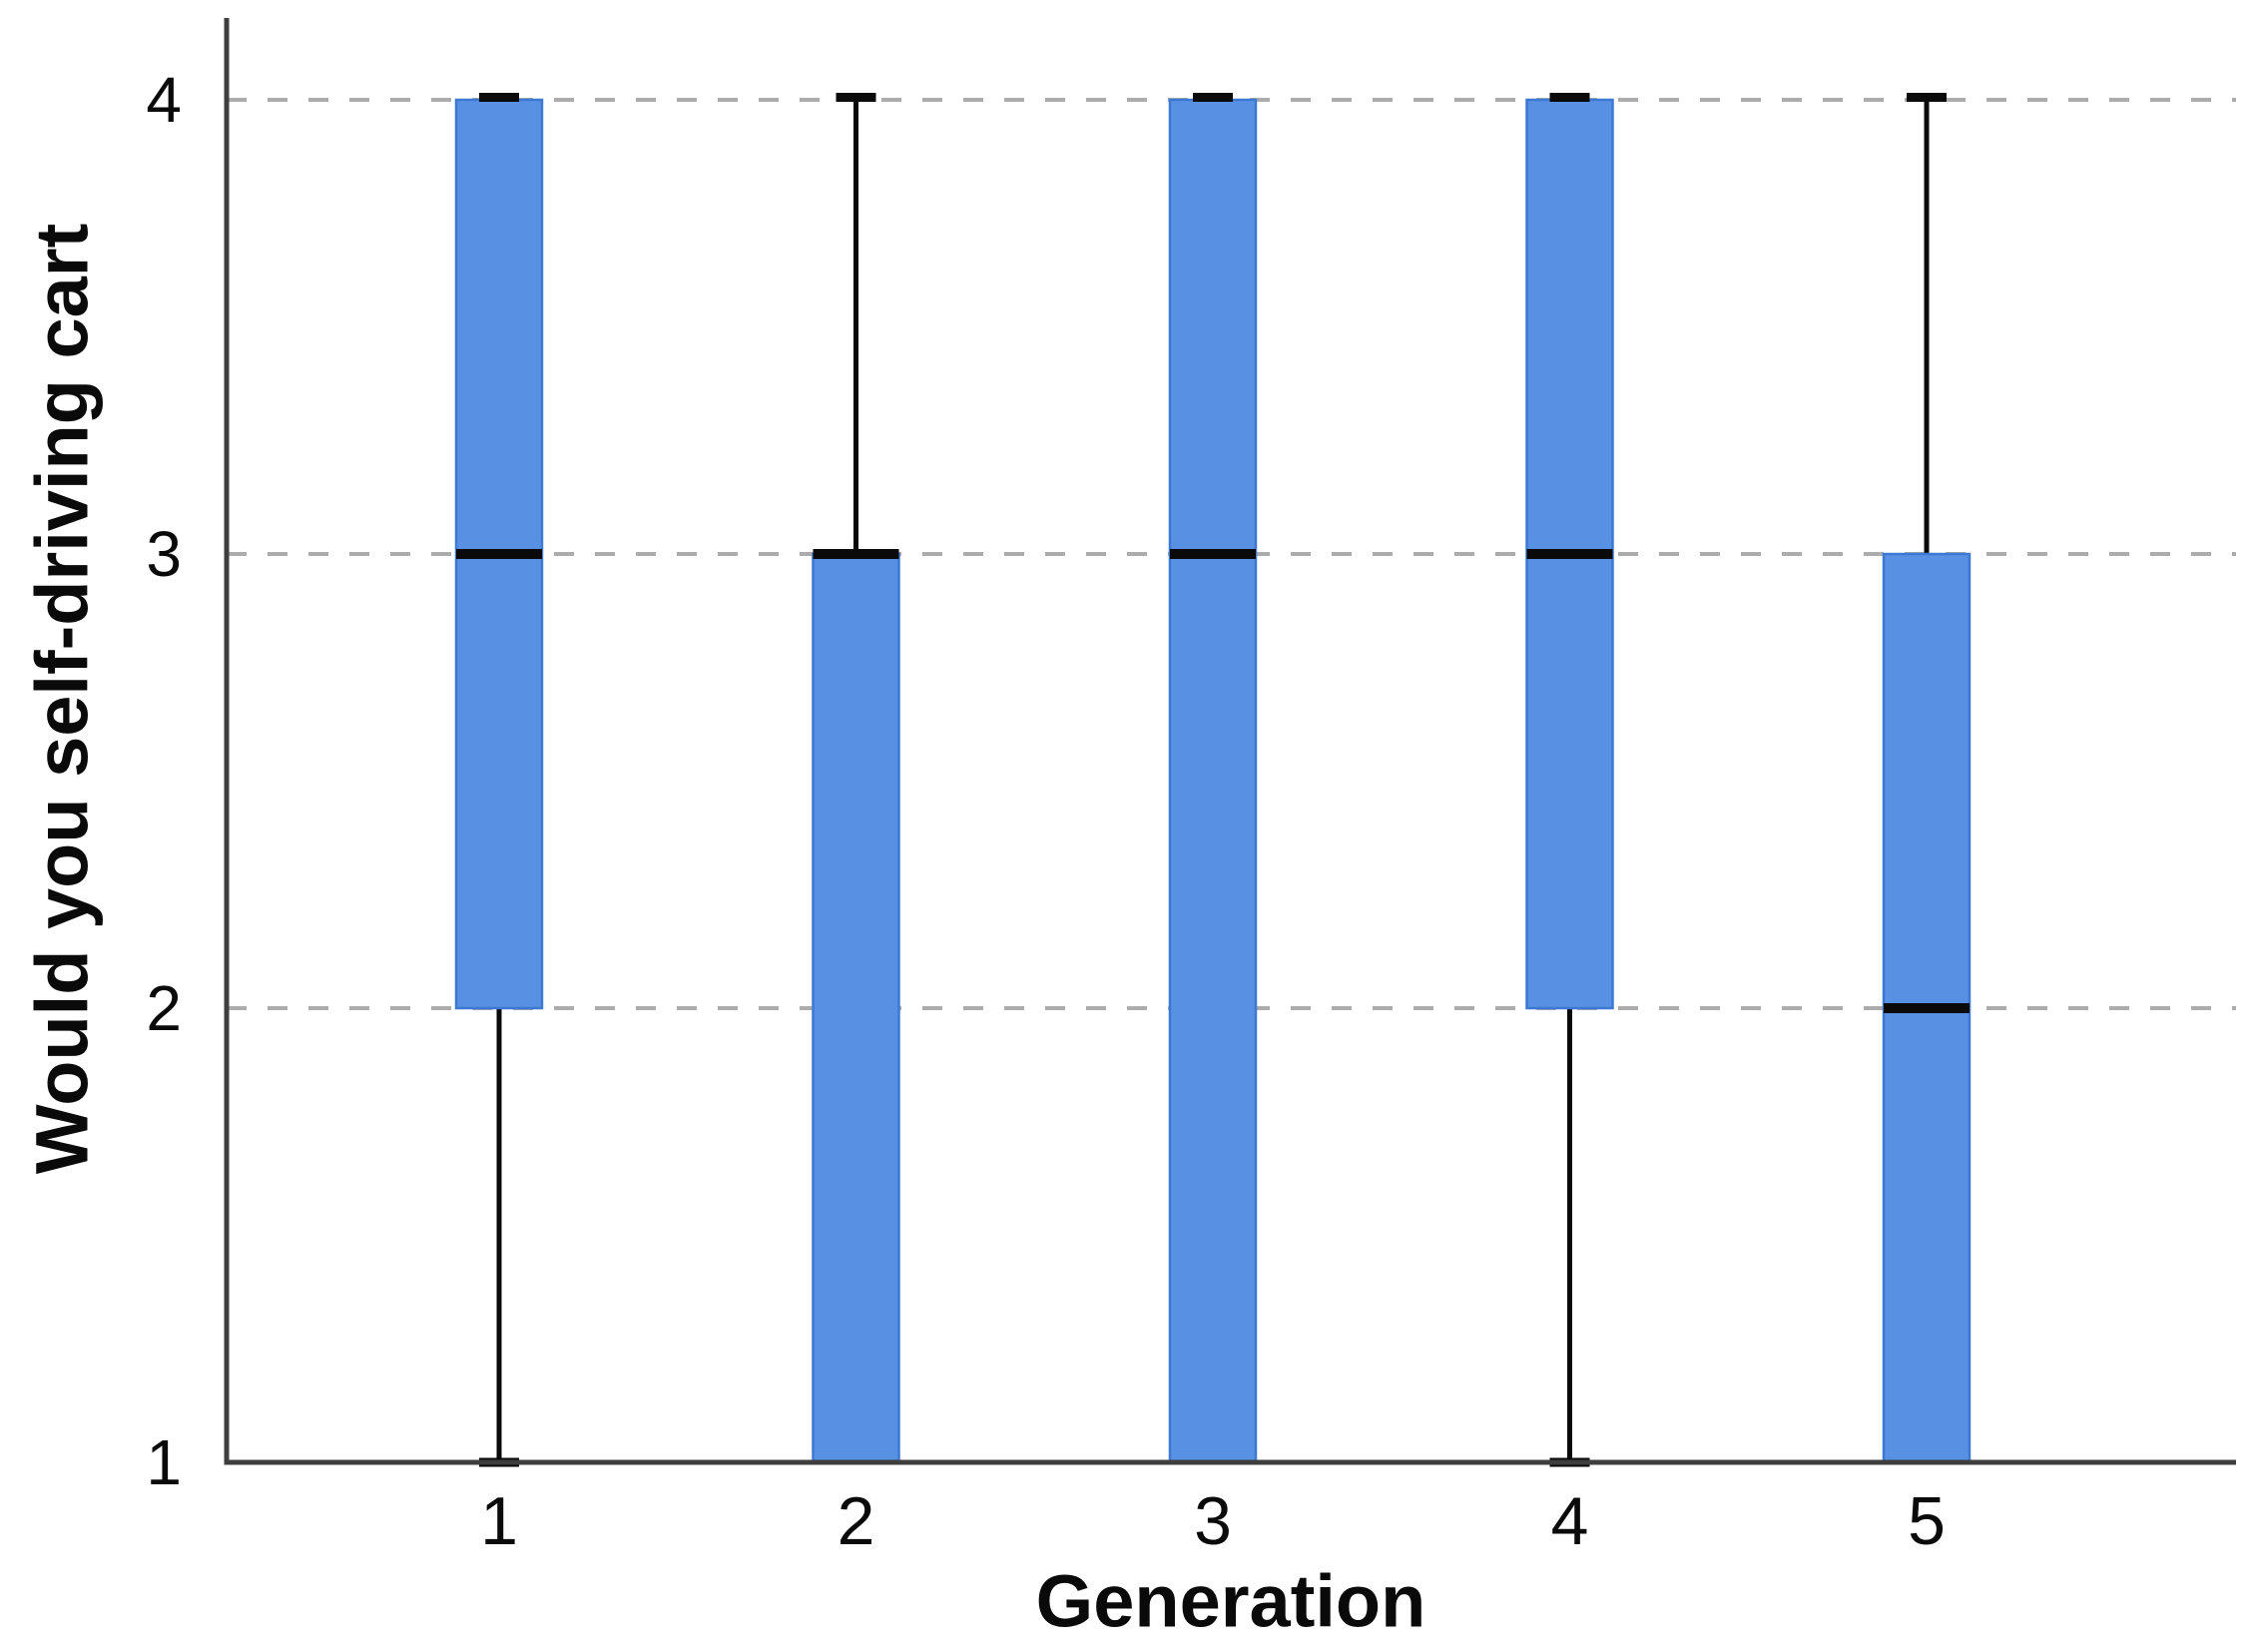  I want to click on x-tick-label-5: 5, so click(1927, 1521).